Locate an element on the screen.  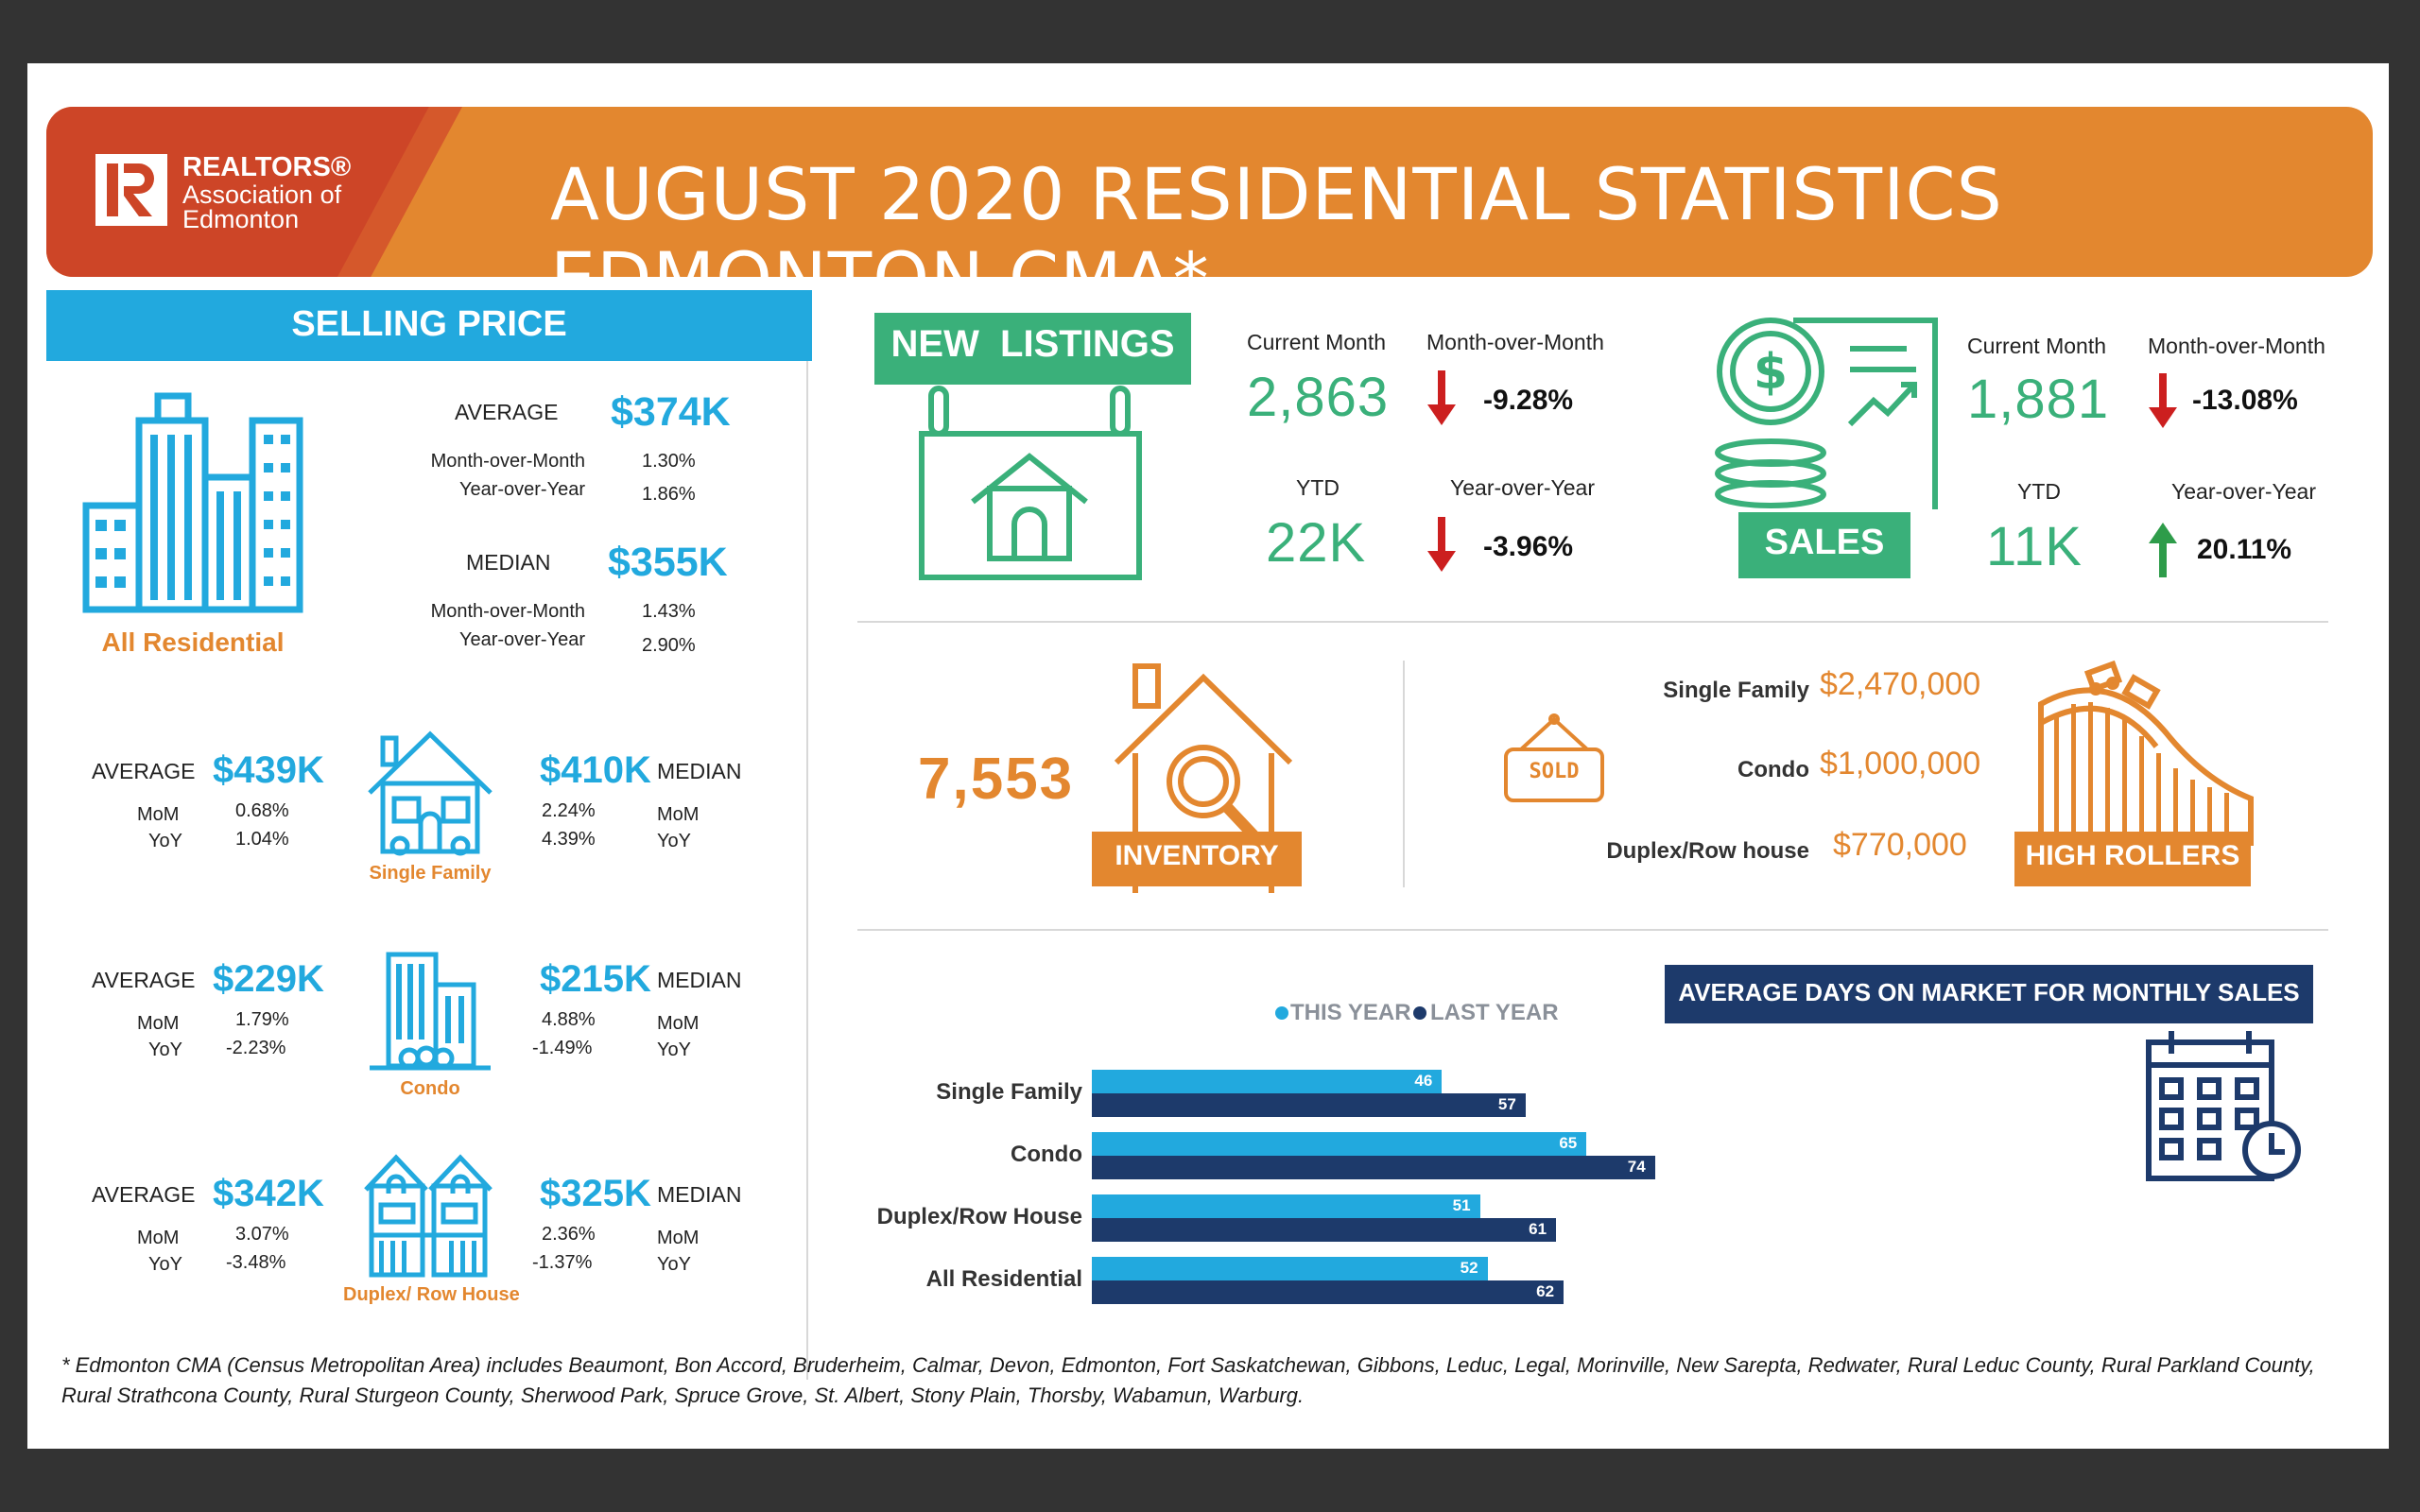
bar-value-label: 57 is located at coordinates (1506, 1104).